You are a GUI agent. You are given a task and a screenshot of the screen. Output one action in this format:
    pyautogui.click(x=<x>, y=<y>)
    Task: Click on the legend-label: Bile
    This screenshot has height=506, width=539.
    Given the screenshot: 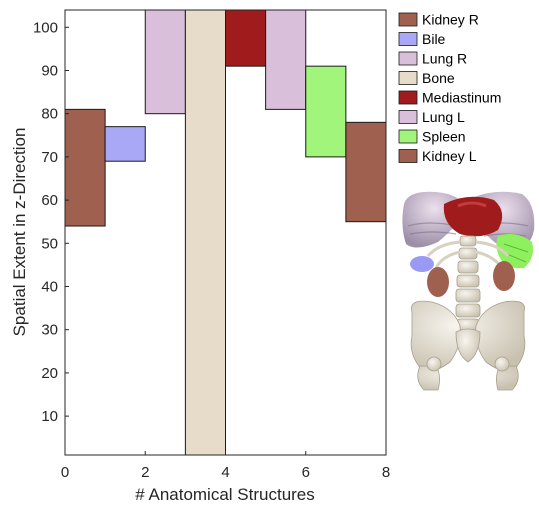 What is the action you would take?
    pyautogui.click(x=434, y=39)
    